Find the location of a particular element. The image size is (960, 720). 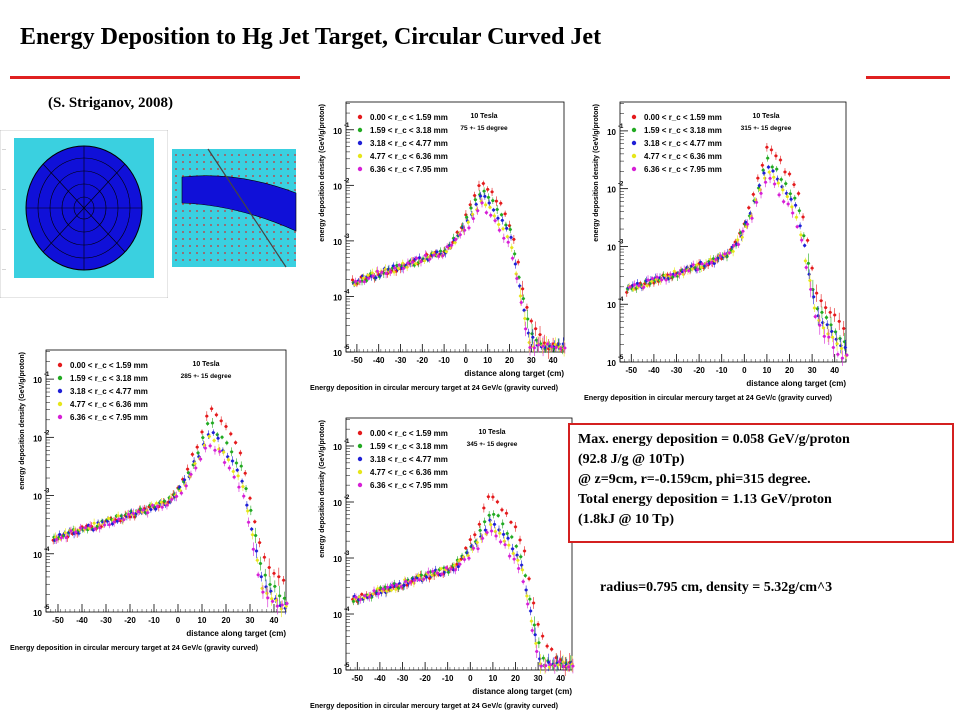

side-view-svg is located at coordinates (234, 221).